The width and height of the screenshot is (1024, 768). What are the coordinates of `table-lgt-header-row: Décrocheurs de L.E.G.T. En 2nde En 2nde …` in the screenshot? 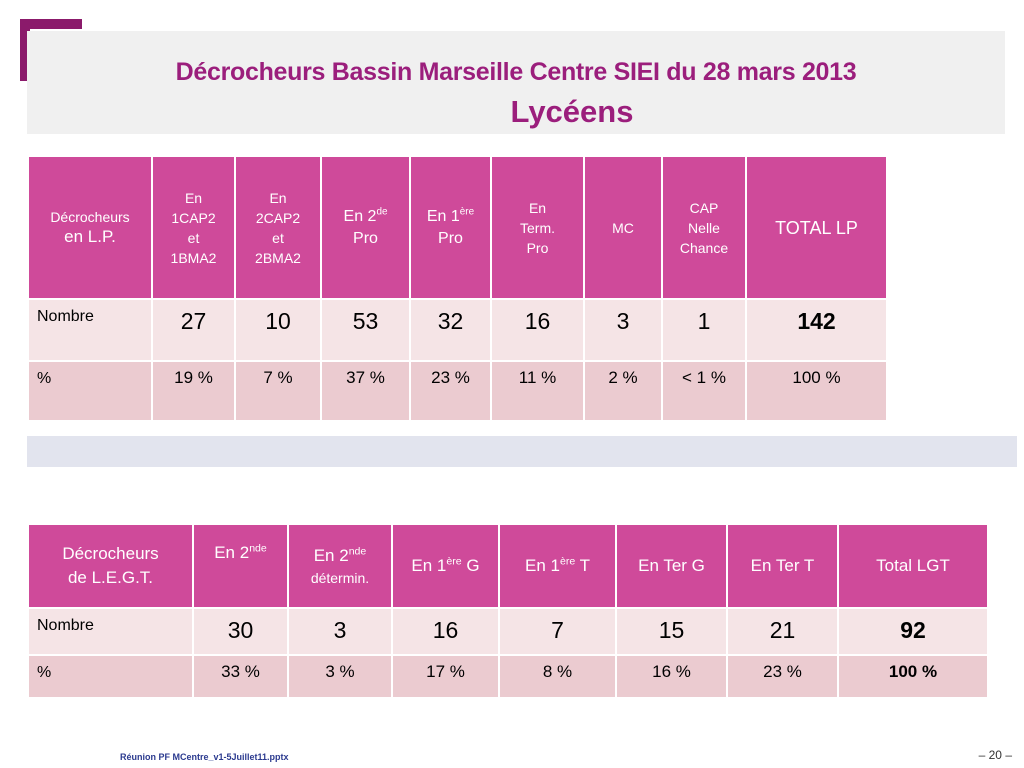 It's located at (508, 566).